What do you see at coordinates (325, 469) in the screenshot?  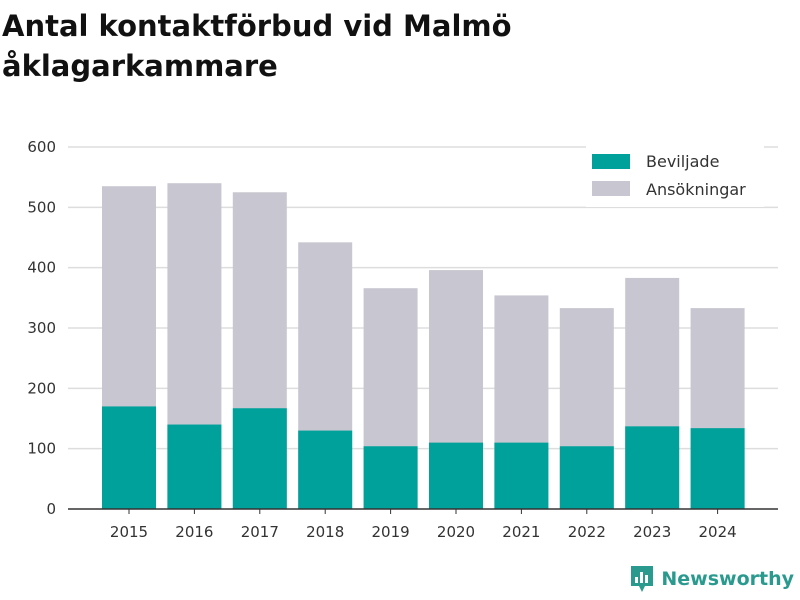 I see `bar-beviljade-2018` at bounding box center [325, 469].